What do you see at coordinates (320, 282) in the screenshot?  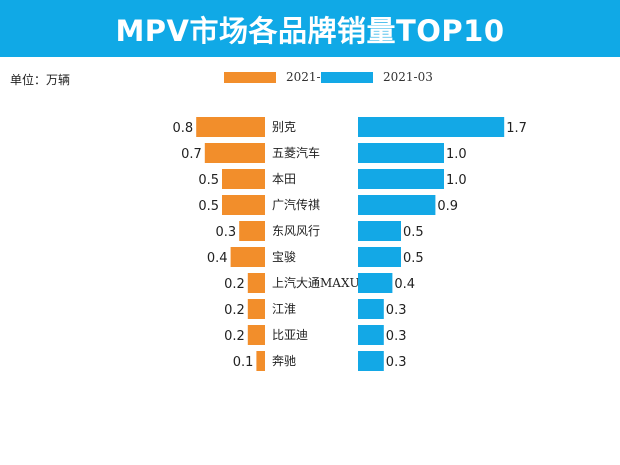 I see `category-label-6: 上汽大通MAXUS` at bounding box center [320, 282].